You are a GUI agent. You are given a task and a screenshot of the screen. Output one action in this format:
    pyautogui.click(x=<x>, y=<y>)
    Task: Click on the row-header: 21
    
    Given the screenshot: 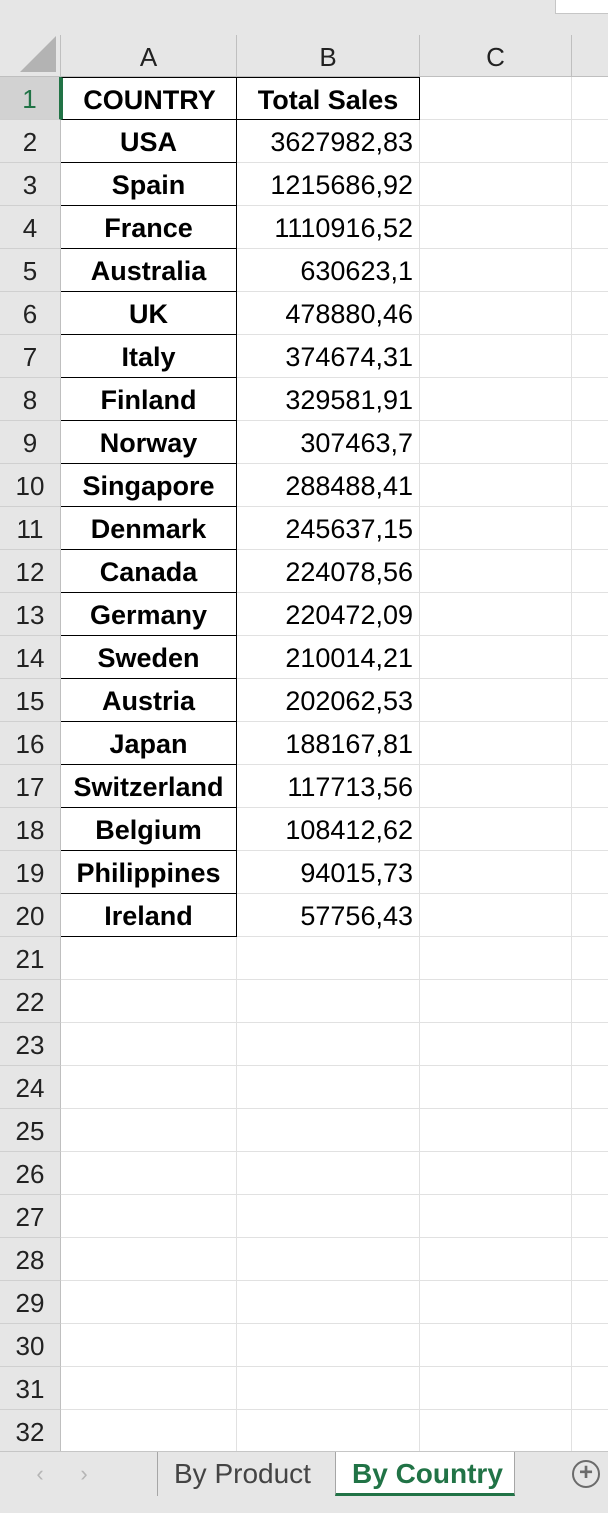 What is the action you would take?
    pyautogui.click(x=30, y=958)
    